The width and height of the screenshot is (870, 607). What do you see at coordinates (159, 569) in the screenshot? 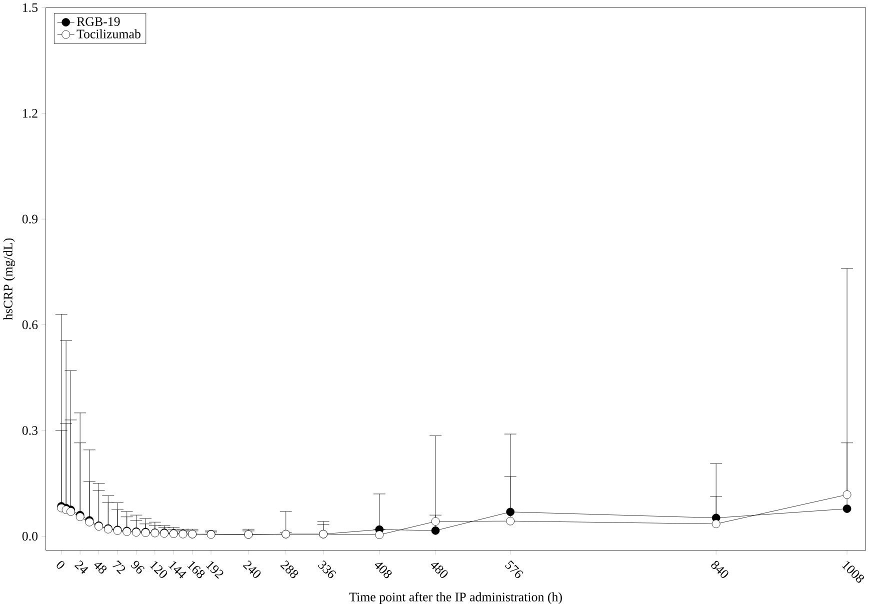
I see `x-tick-label: 120` at bounding box center [159, 569].